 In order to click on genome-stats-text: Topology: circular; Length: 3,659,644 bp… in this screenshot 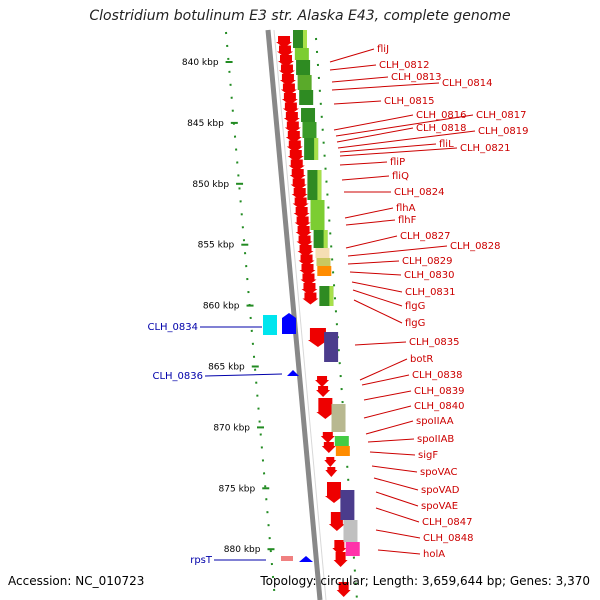, I will do `click(425, 581)`.